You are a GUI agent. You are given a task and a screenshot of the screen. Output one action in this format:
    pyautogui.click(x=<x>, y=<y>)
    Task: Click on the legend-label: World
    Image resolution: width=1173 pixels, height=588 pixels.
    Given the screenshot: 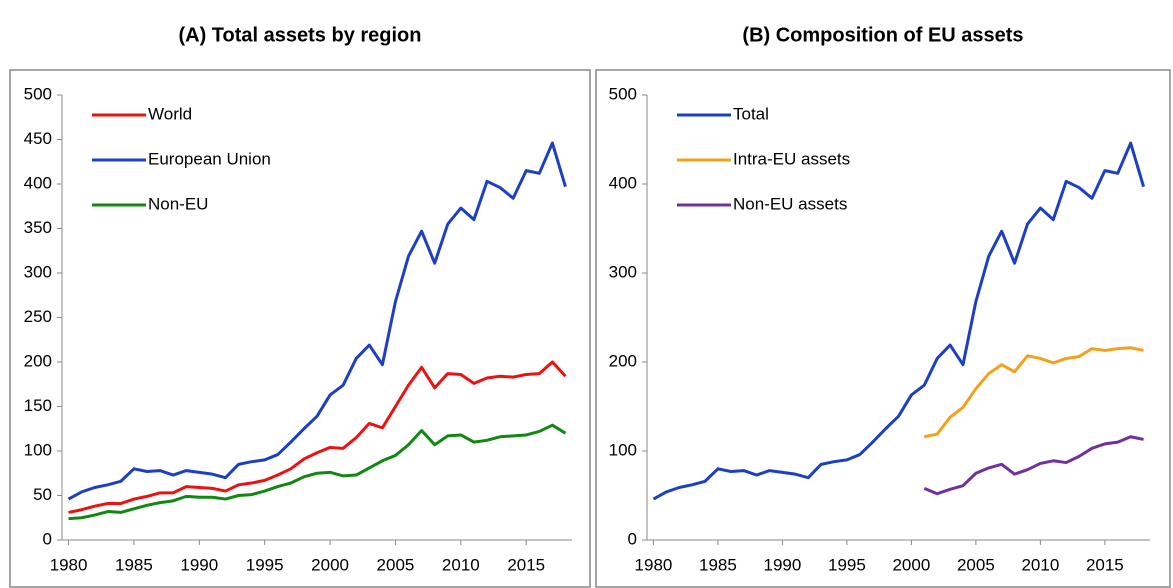 What is the action you would take?
    pyautogui.click(x=170, y=113)
    